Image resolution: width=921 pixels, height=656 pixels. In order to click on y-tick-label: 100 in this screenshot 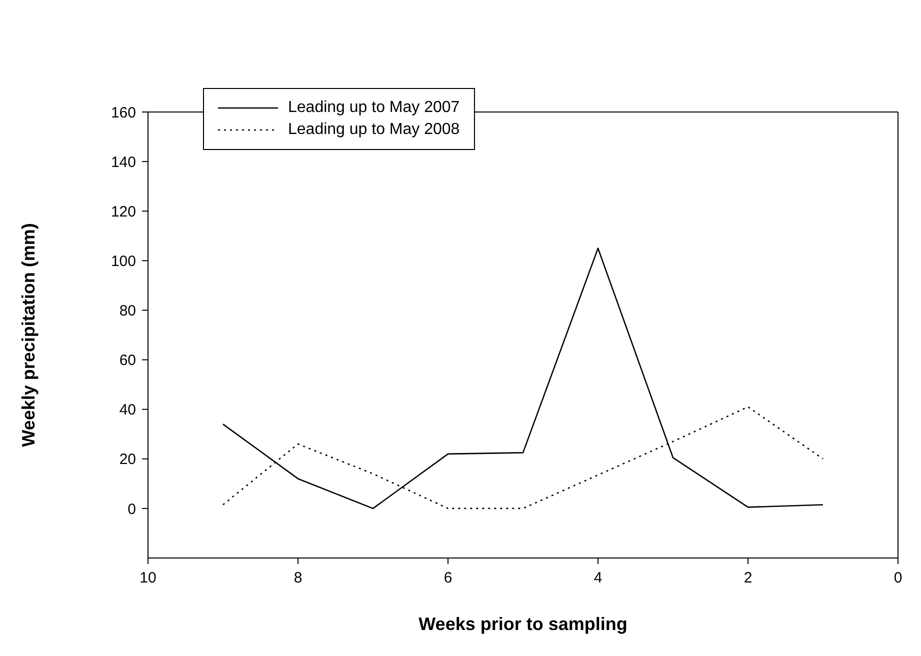, I will do `click(123, 261)`.